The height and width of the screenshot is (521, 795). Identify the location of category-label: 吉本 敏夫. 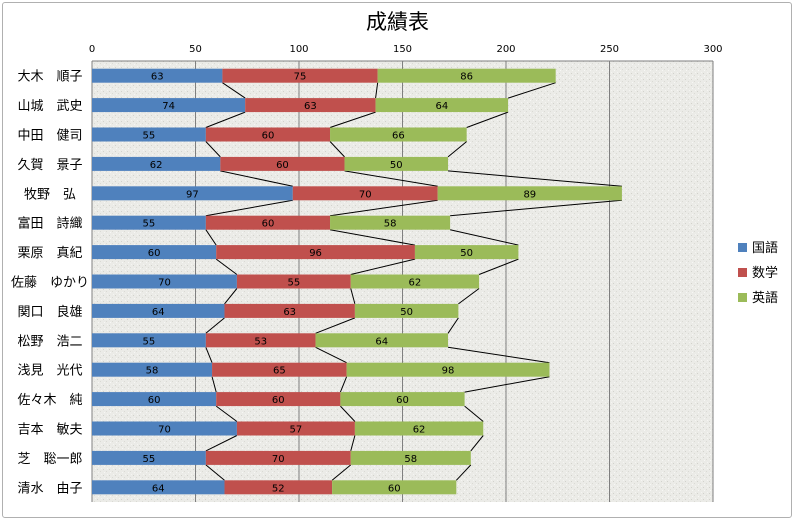
(49, 430).